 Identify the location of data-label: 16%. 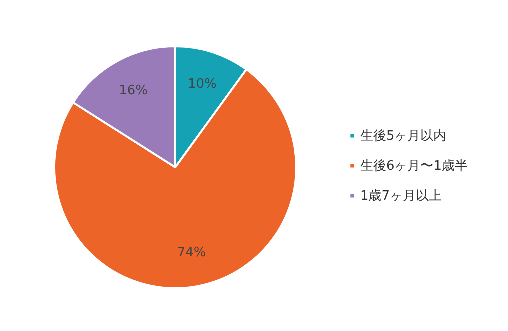
(133, 91).